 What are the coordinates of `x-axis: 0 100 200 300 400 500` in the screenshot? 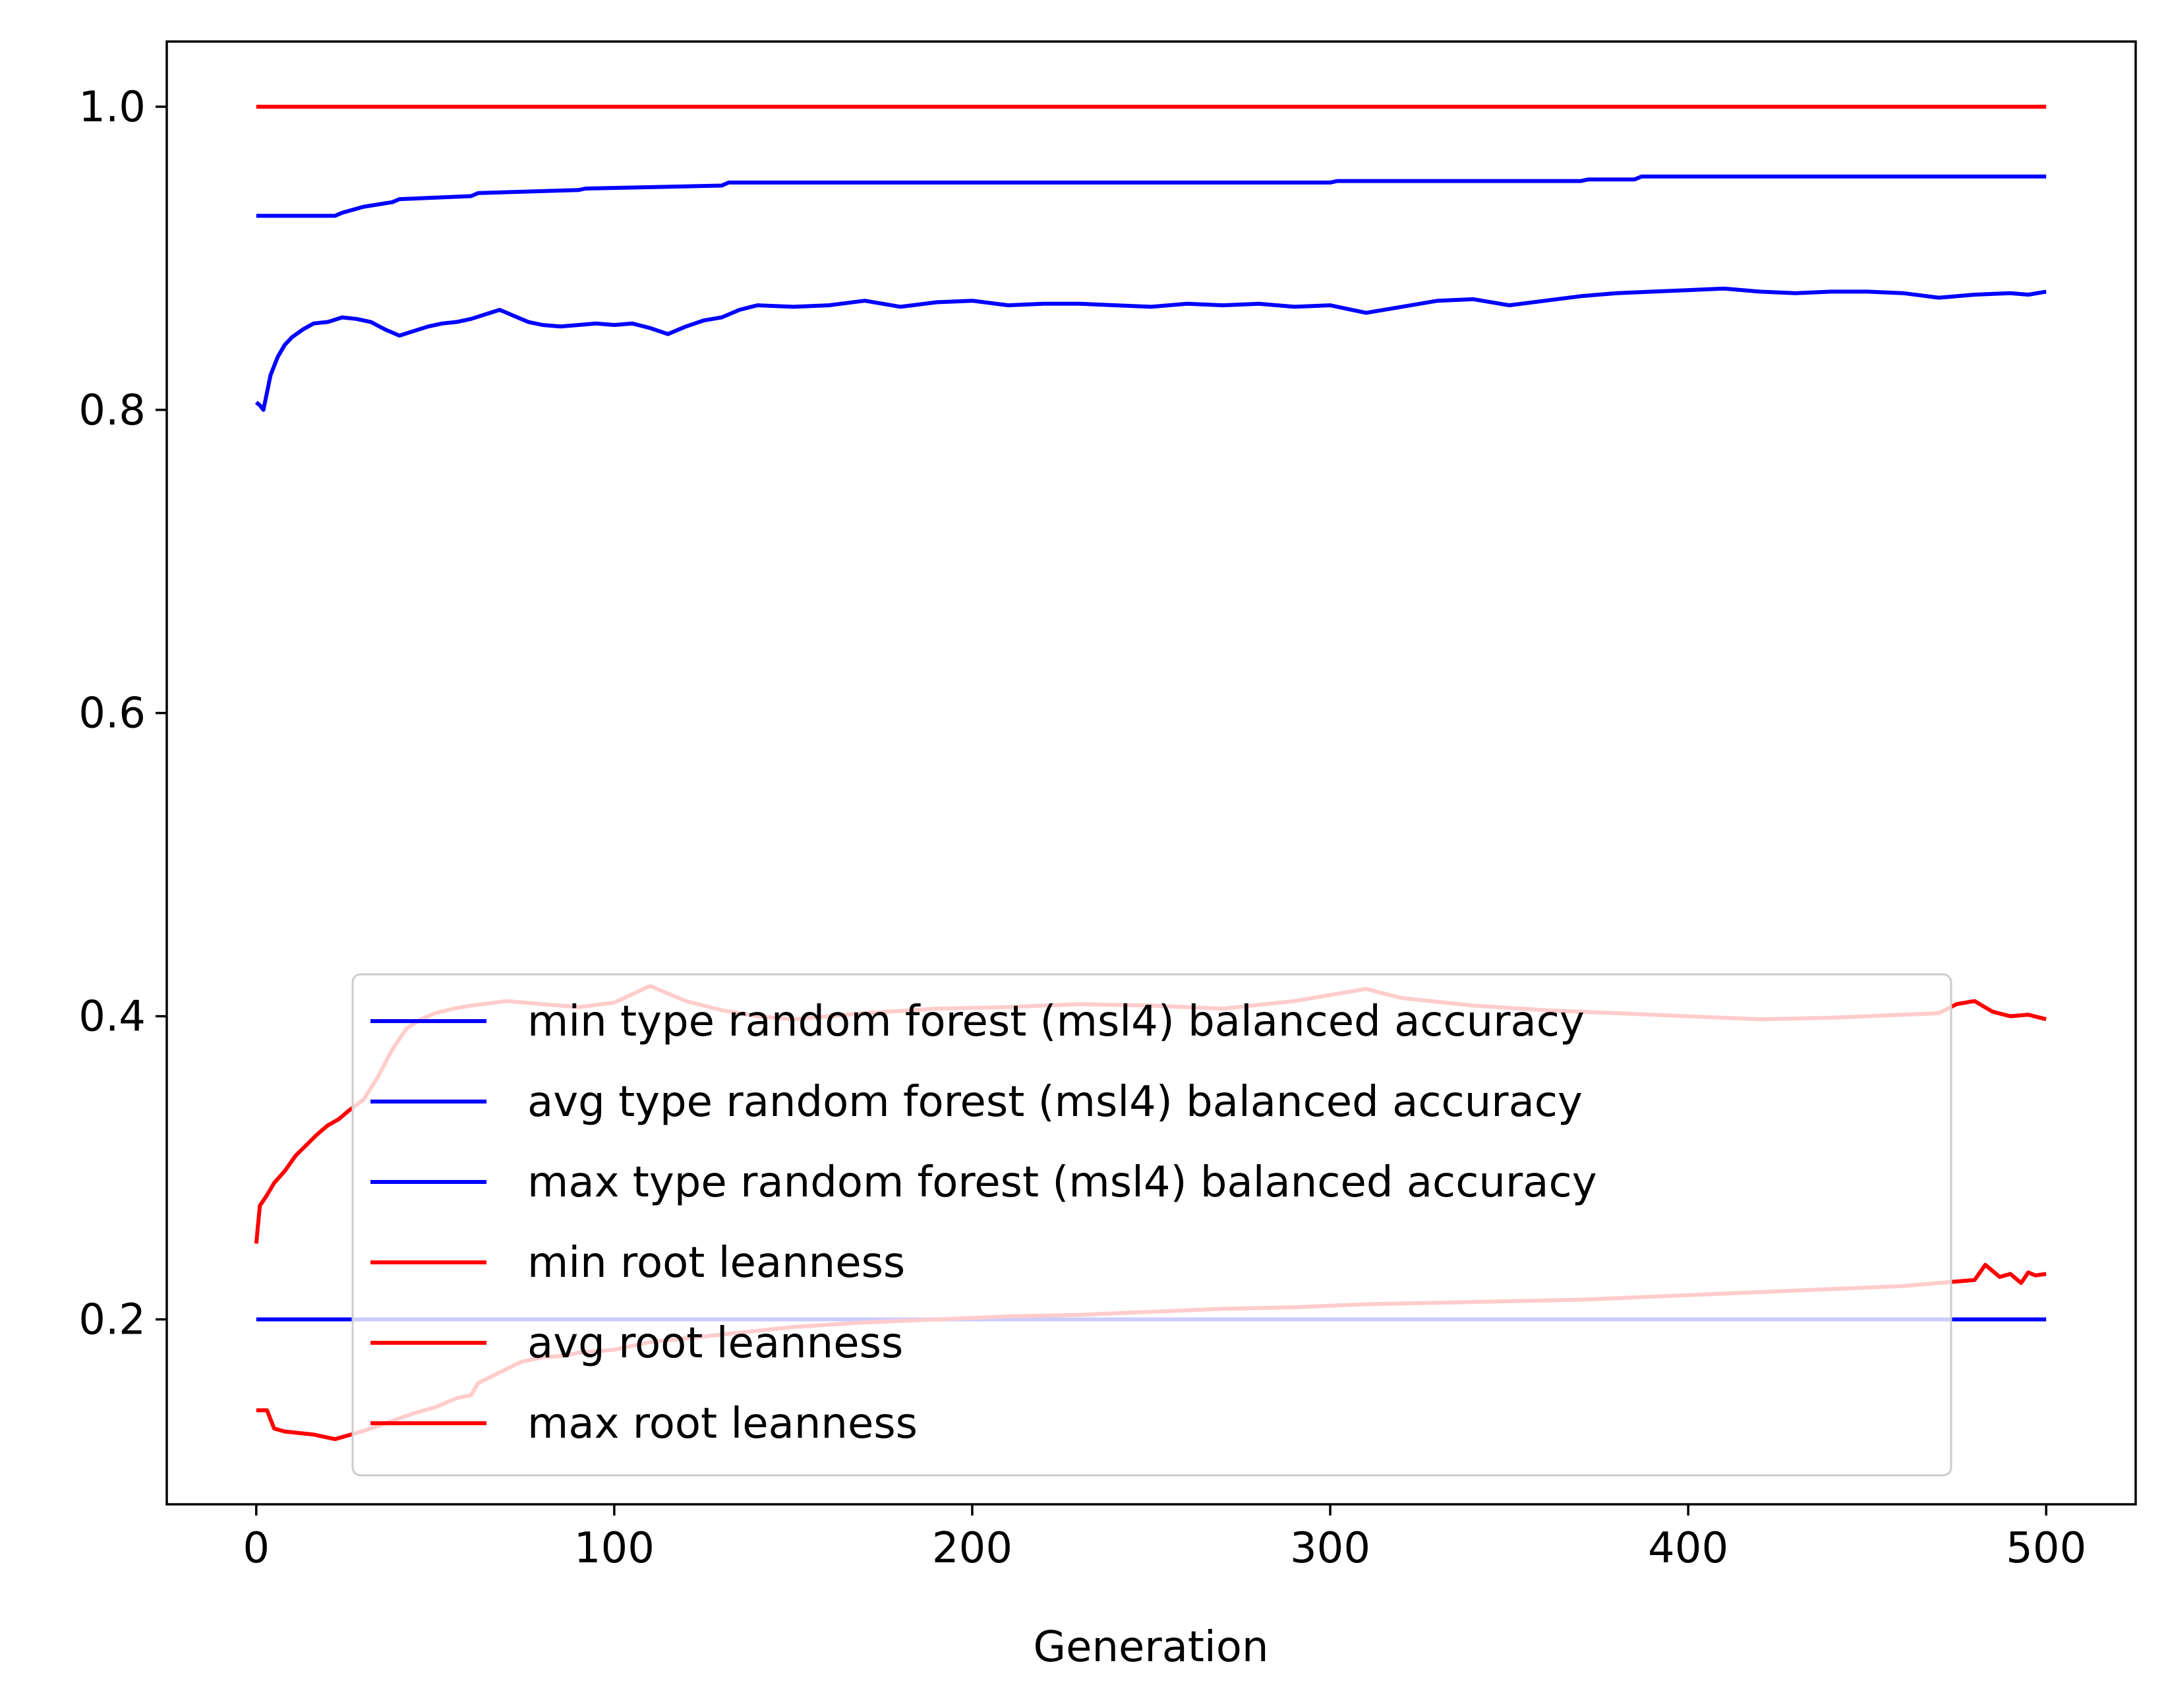 It's located at (1164, 1538).